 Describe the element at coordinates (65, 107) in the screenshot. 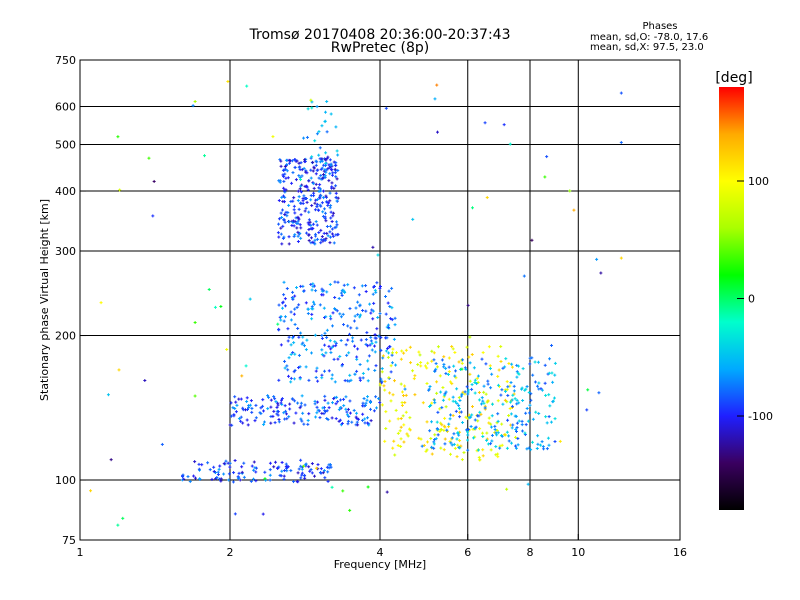

I see `y-tick-label: 600` at that location.